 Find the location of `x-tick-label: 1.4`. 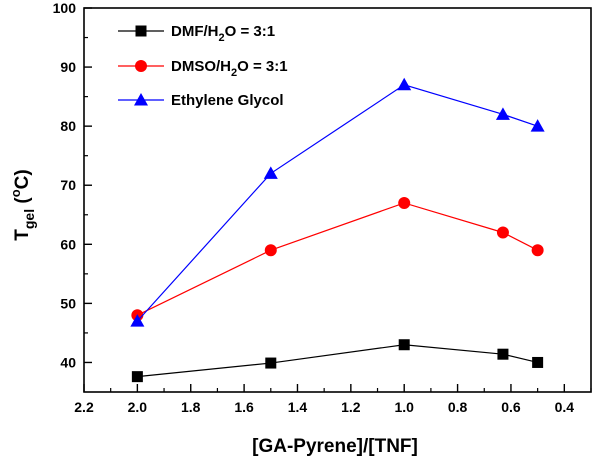

x-tick-label: 1.4 is located at coordinates (298, 407).